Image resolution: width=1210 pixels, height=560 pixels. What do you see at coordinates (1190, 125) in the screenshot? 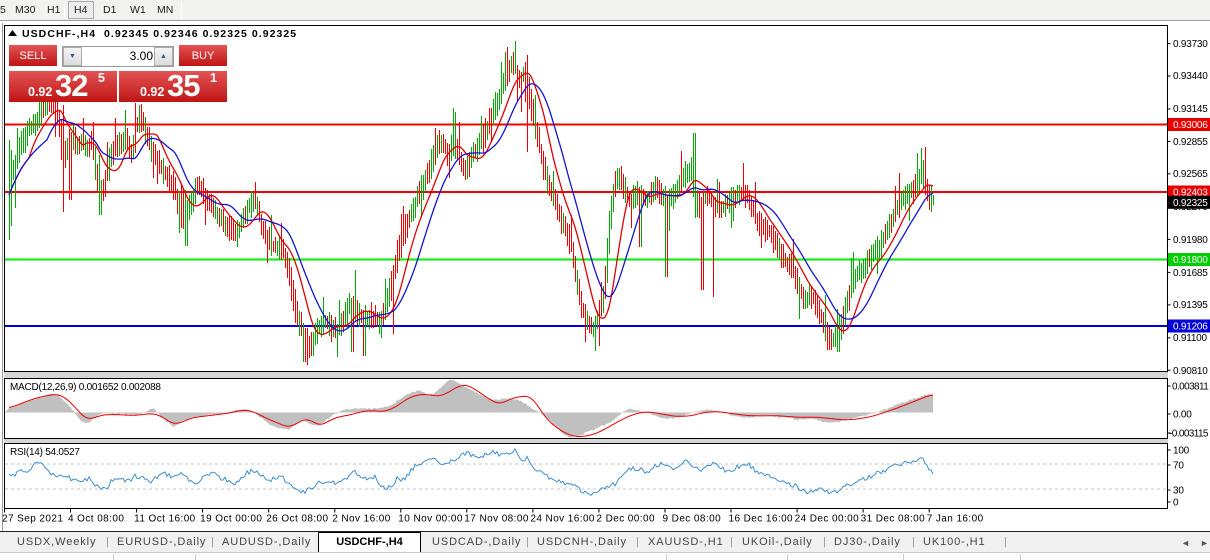
I see `svg-text: 0.93006` at bounding box center [1190, 125].